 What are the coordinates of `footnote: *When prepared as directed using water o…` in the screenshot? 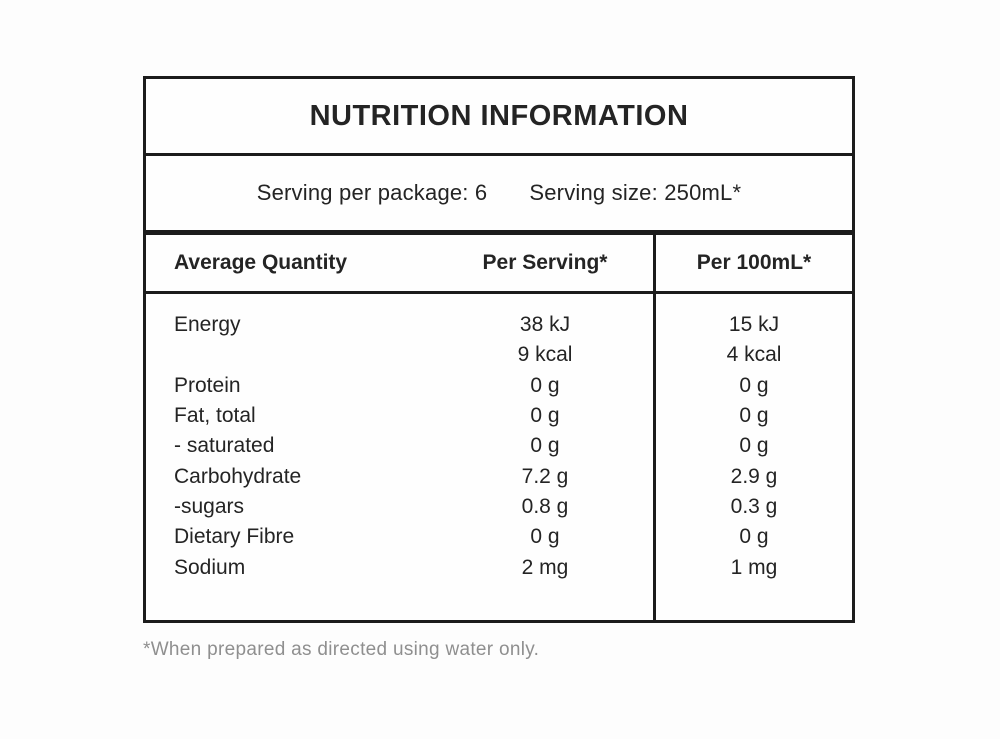 It's located at (341, 649).